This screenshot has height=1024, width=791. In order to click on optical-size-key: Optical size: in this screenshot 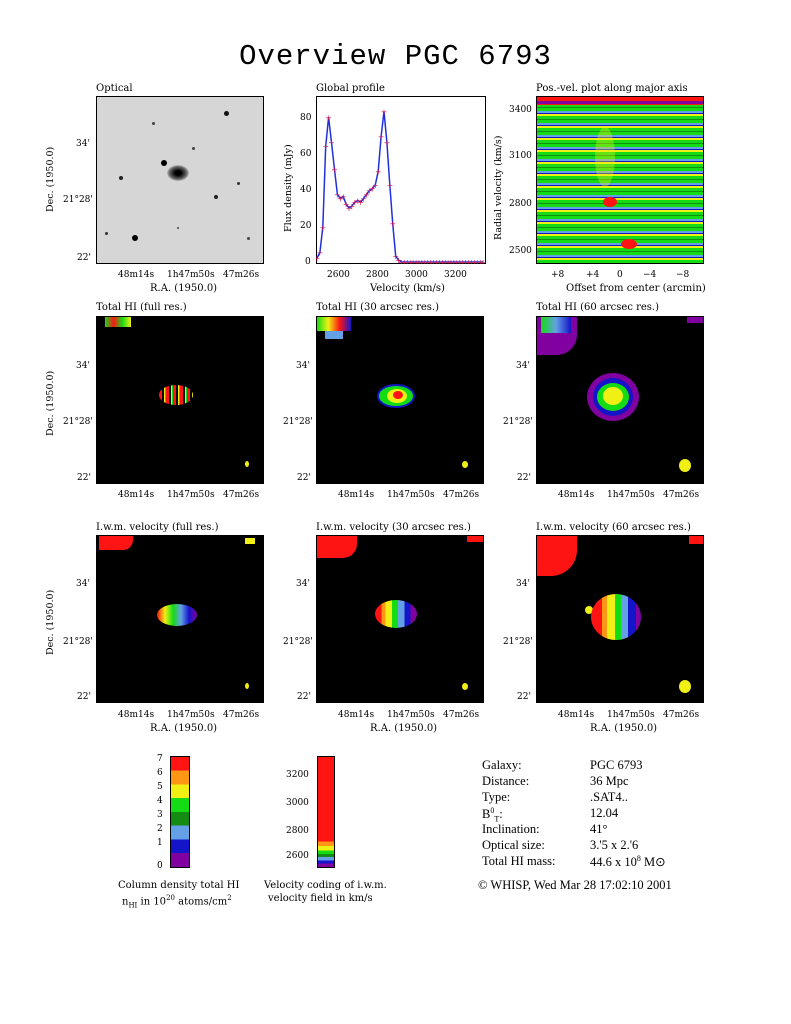, I will do `click(513, 845)`.